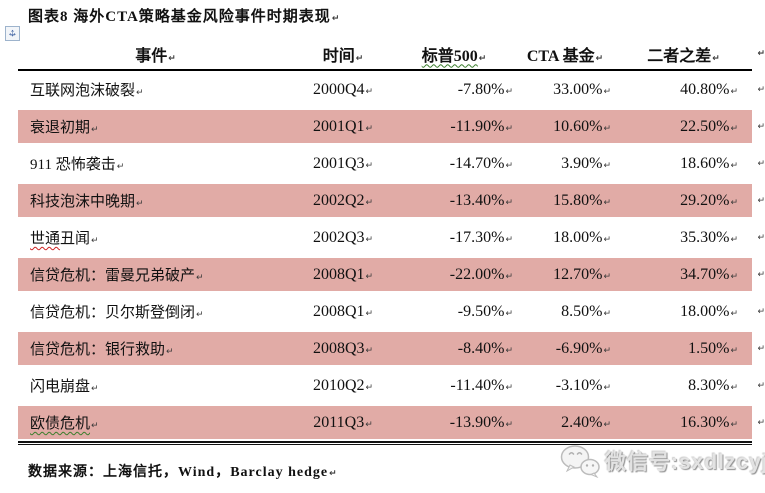 The width and height of the screenshot is (765, 493). What do you see at coordinates (338, 237) in the screenshot?
I see `time-text: 2002Q3` at bounding box center [338, 237].